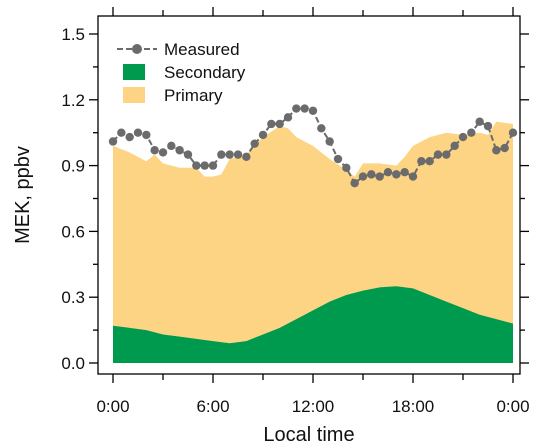 The height and width of the screenshot is (444, 536). What do you see at coordinates (193, 95) in the screenshot?
I see `legend-primary-label: Primary` at bounding box center [193, 95].